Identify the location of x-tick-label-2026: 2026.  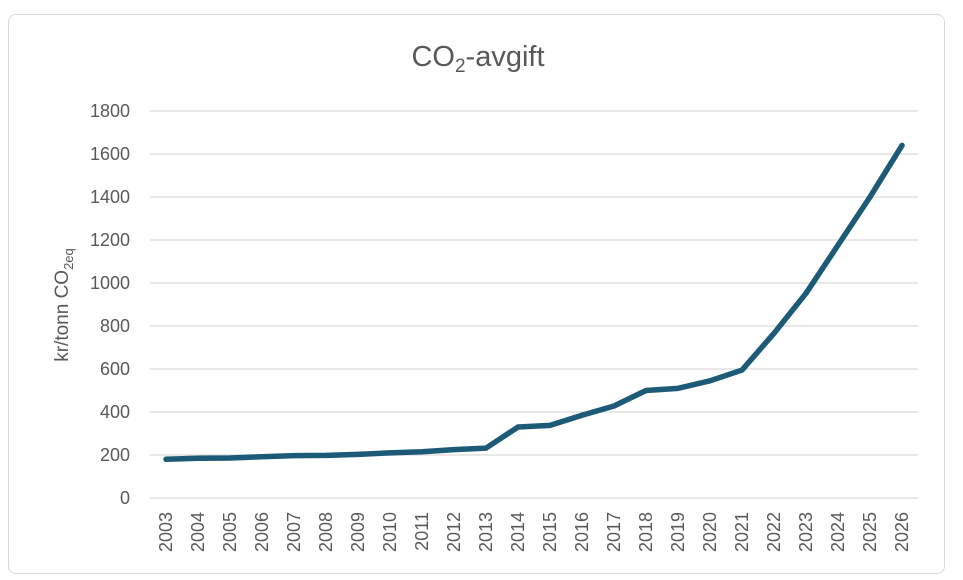
(902, 532).